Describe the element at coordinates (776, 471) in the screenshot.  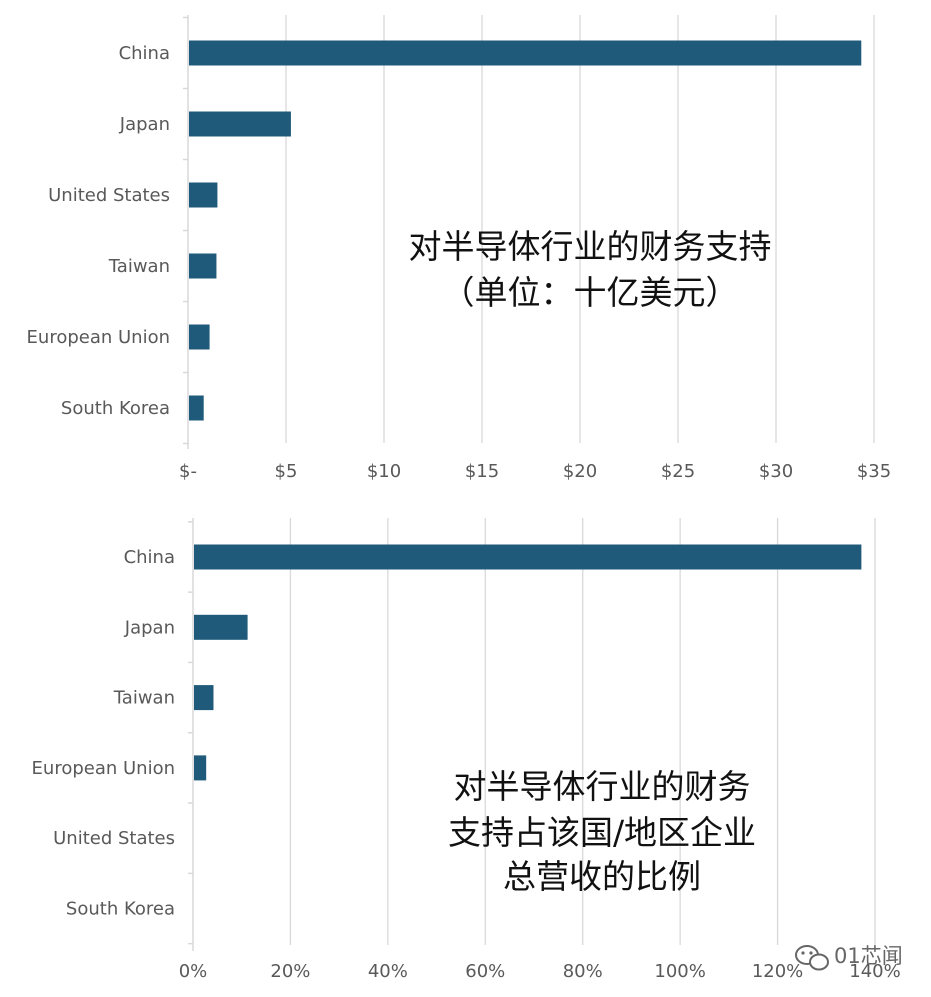
I see `x-tick-label: $30` at that location.